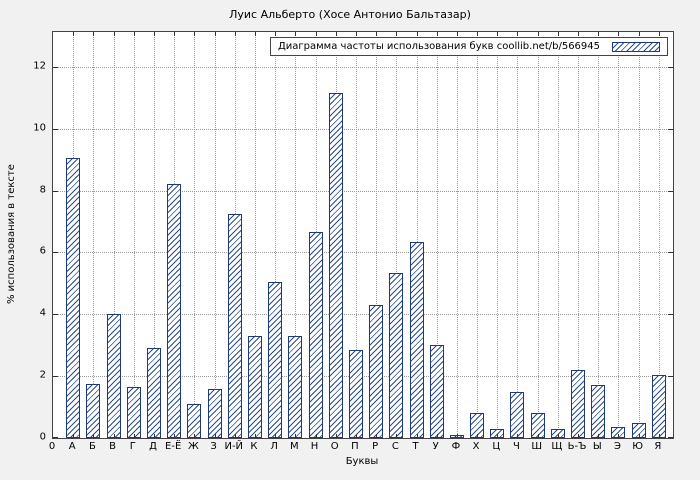 The image size is (700, 480). Describe the element at coordinates (234, 446) in the screenshot. I see `x-tick-label: И-Й` at that location.